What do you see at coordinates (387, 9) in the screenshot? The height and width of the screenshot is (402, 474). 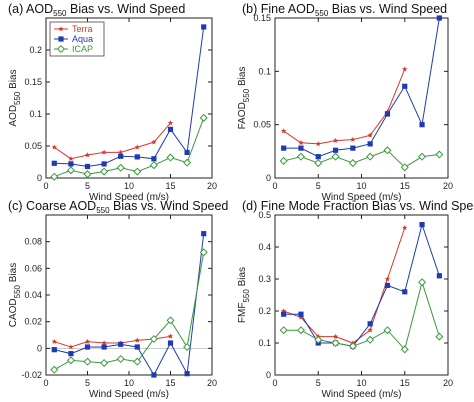 I see `panel-title-suffix: Bias vs. Wind Speed` at bounding box center [387, 9].